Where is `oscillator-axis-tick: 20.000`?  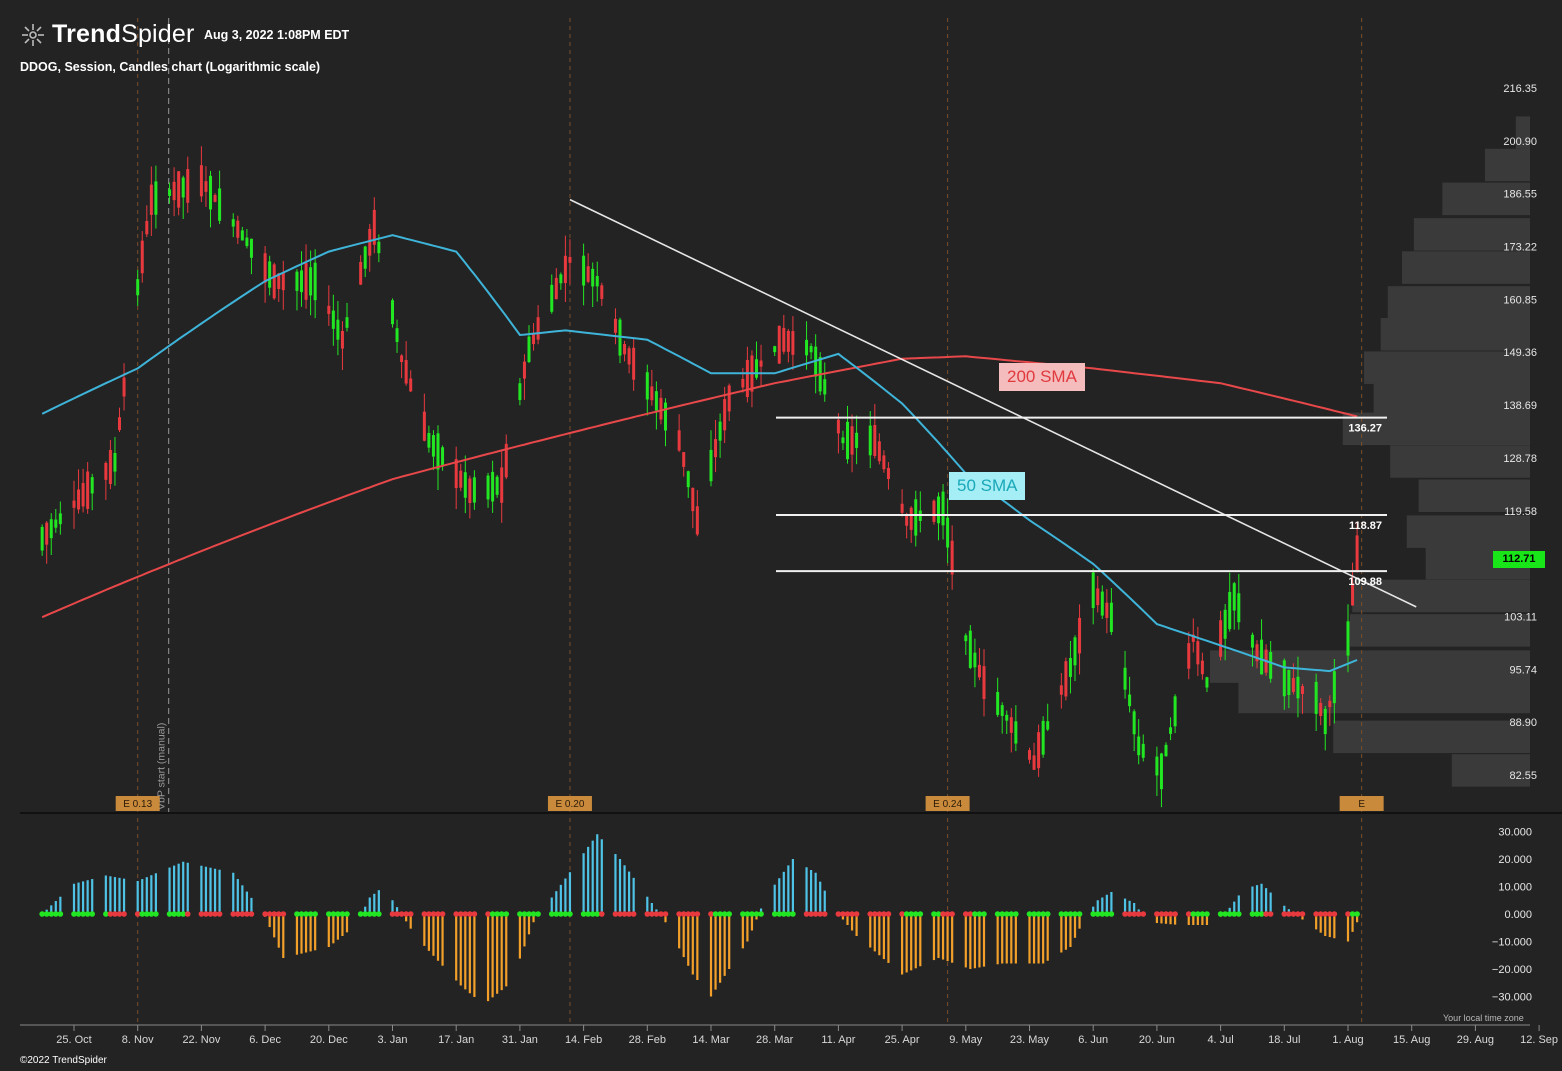 oscillator-axis-tick: 20.000 is located at coordinates (1515, 860).